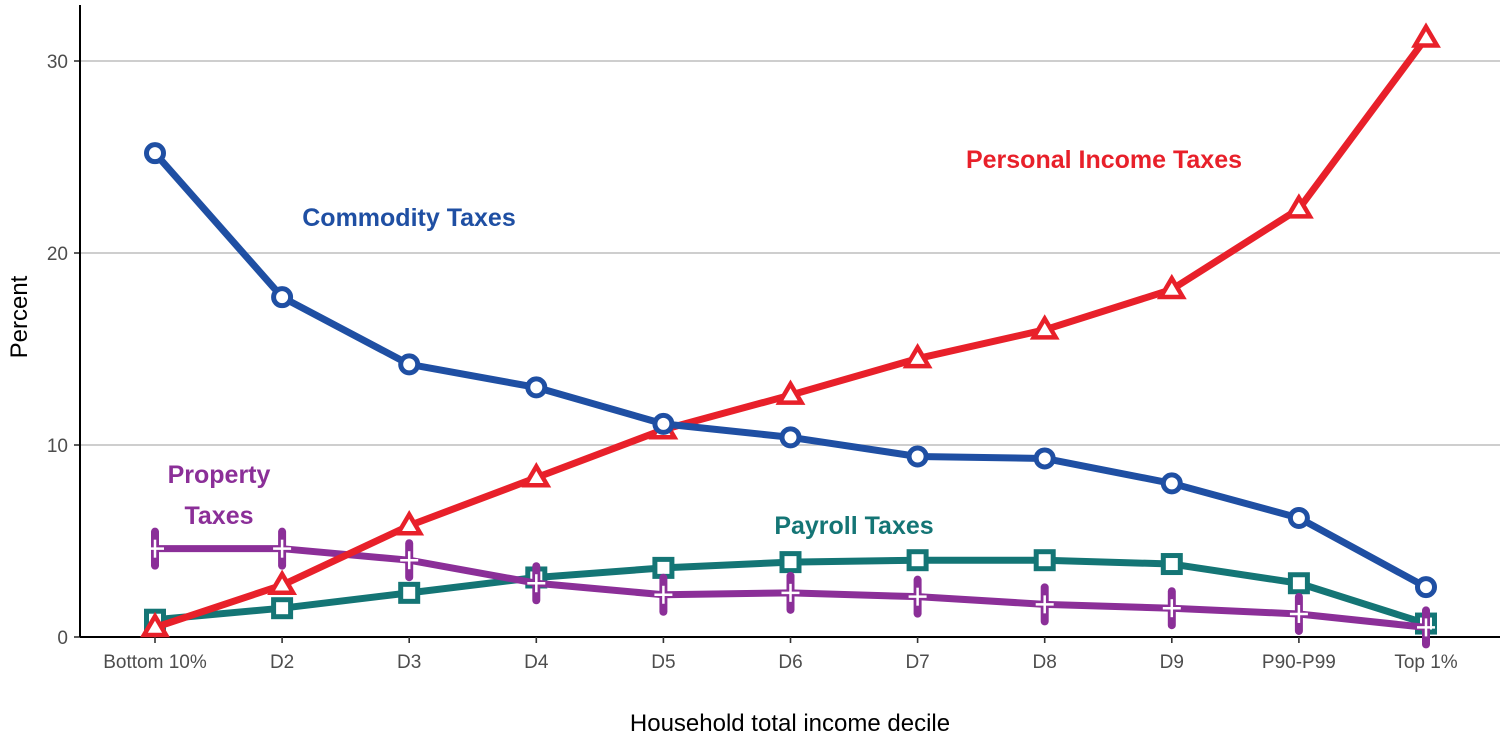  I want to click on x-tick-label: Bottom 10%, so click(155, 662).